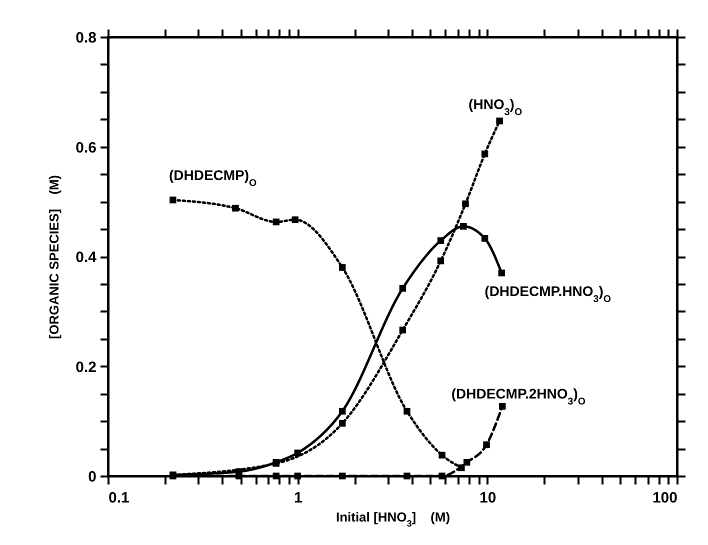  Describe the element at coordinates (213, 177) in the screenshot. I see `series-label: (DHDECMP)$_{O}$` at that location.